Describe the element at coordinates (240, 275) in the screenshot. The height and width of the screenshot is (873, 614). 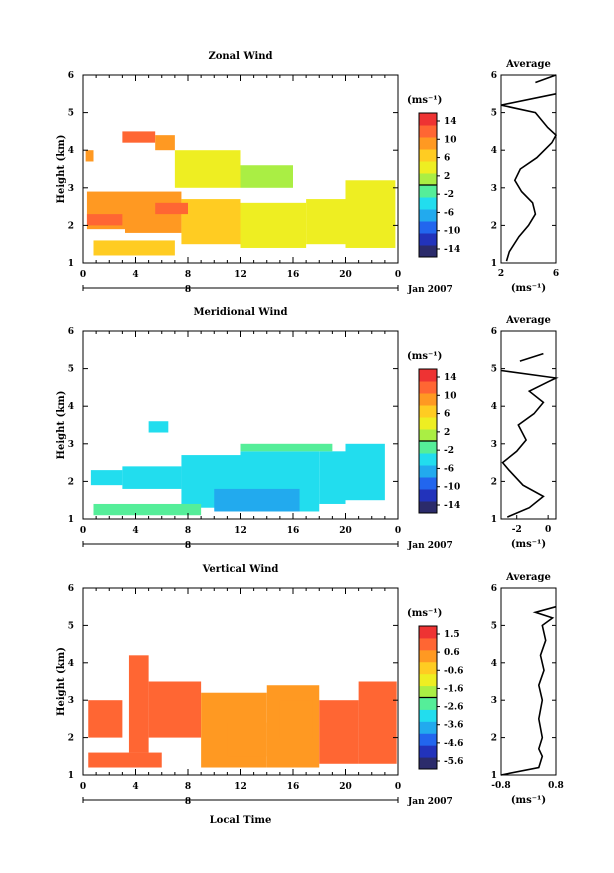
I see `x-tick-label: 12` at that location.